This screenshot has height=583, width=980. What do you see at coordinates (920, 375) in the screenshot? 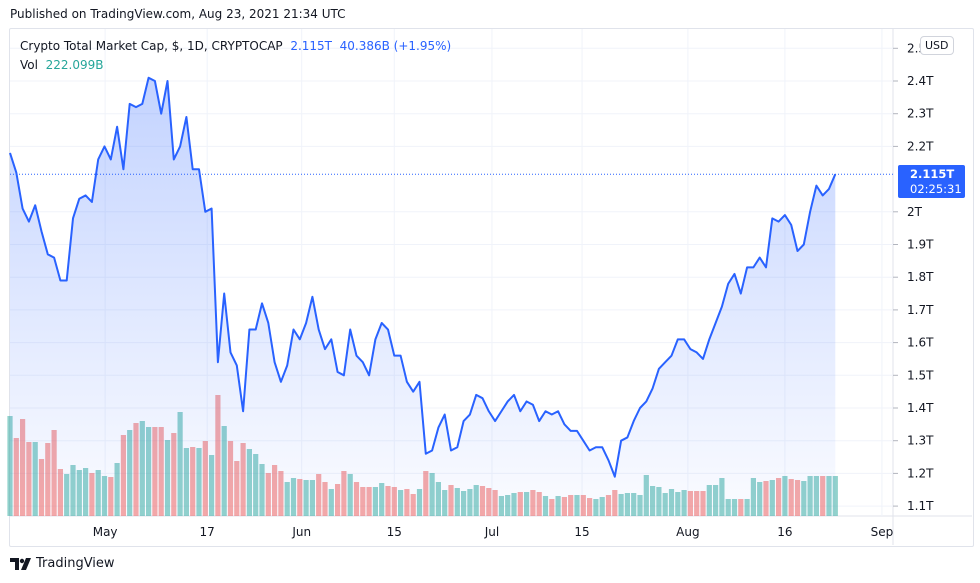
I see `y-tick-label: 1.5T` at bounding box center [920, 375].